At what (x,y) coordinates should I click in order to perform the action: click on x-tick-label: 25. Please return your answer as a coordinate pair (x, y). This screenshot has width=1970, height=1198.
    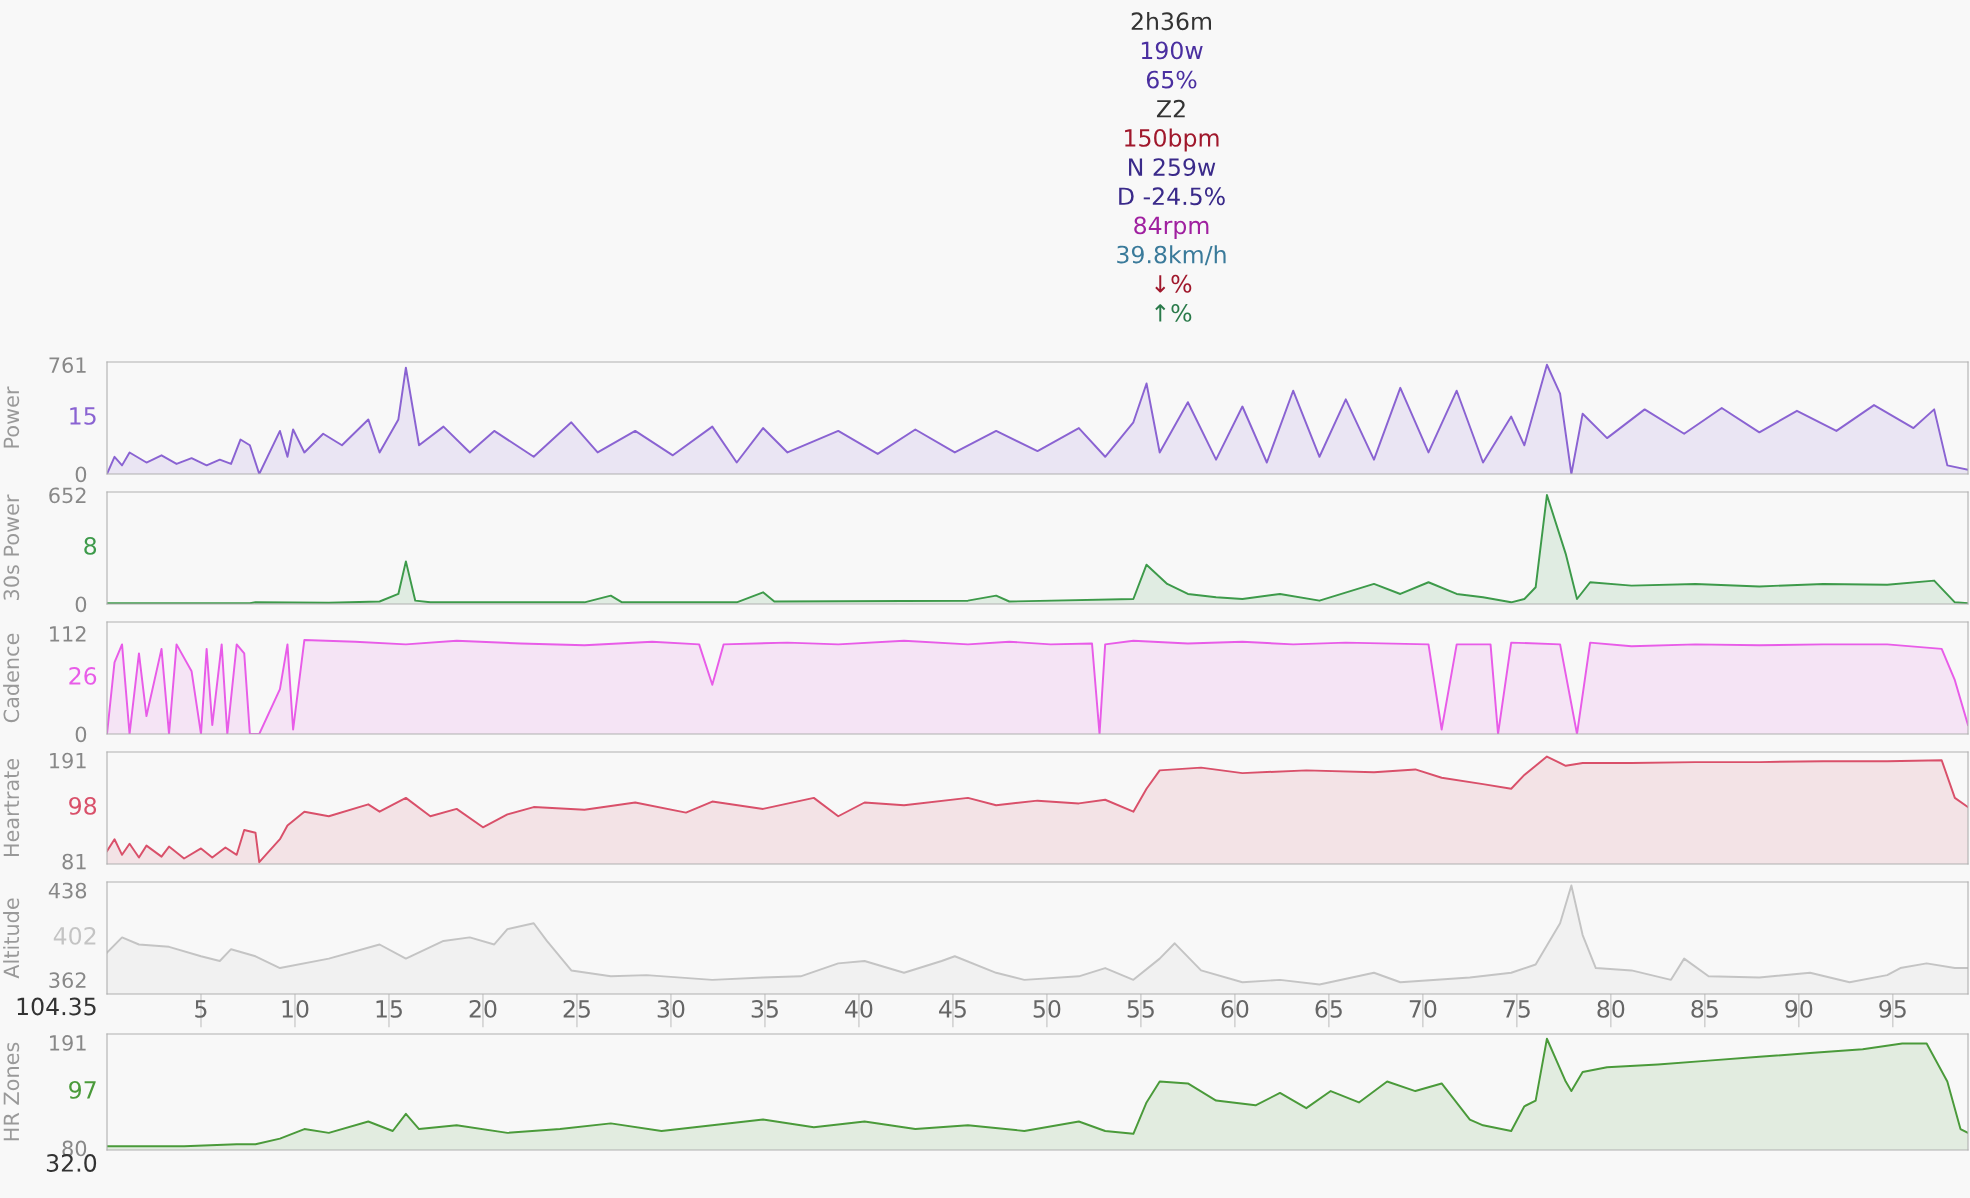
    Looking at the image, I should click on (576, 1008).